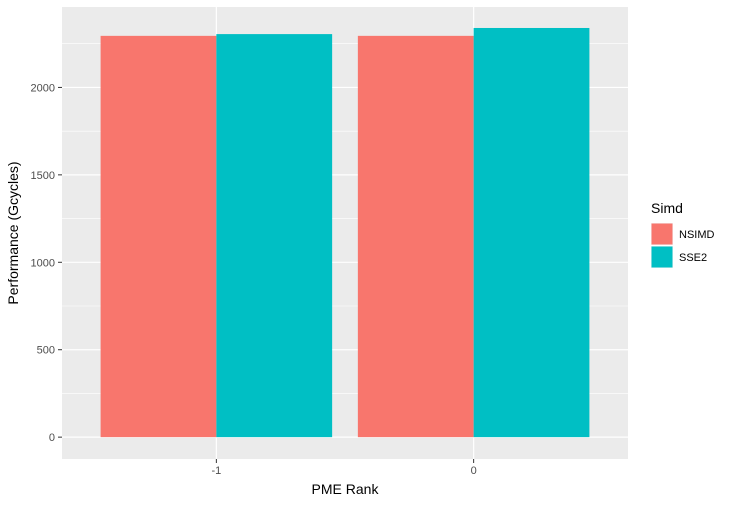 The width and height of the screenshot is (732, 505). Describe the element at coordinates (43, 88) in the screenshot. I see `y-tick-label: 2000` at that location.